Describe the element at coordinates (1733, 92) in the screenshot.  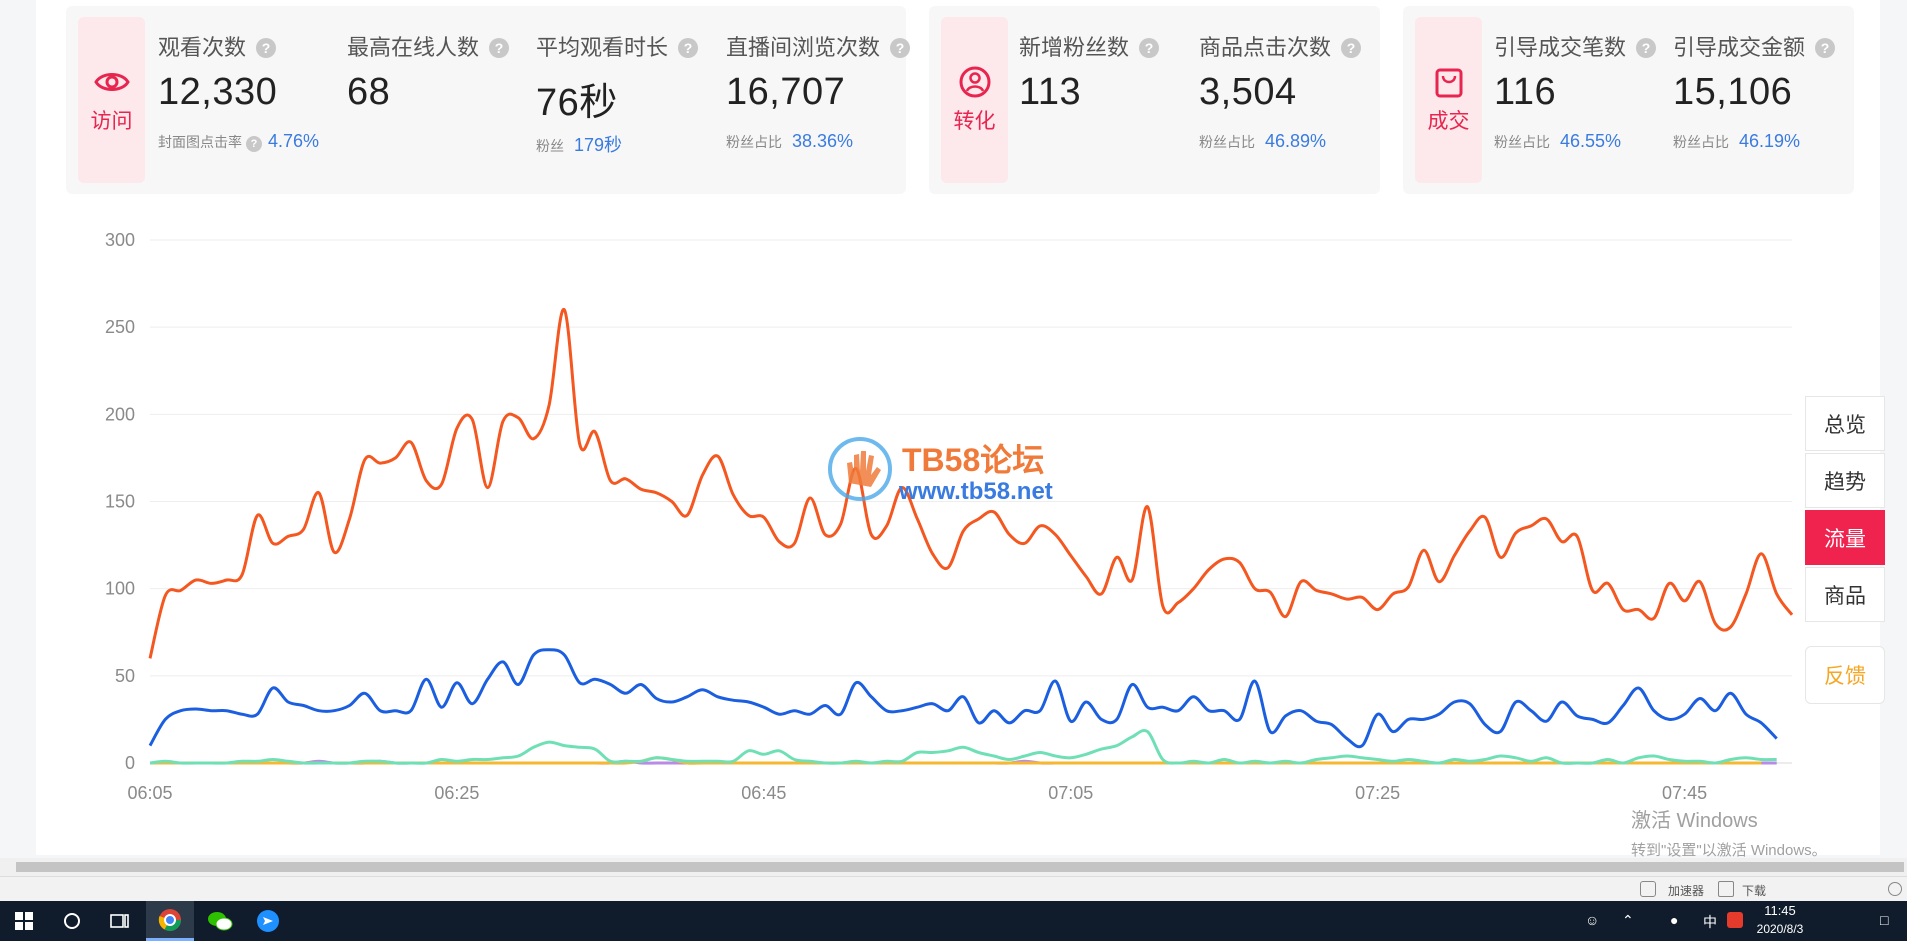
I see `metric-value: 15,106` at that location.